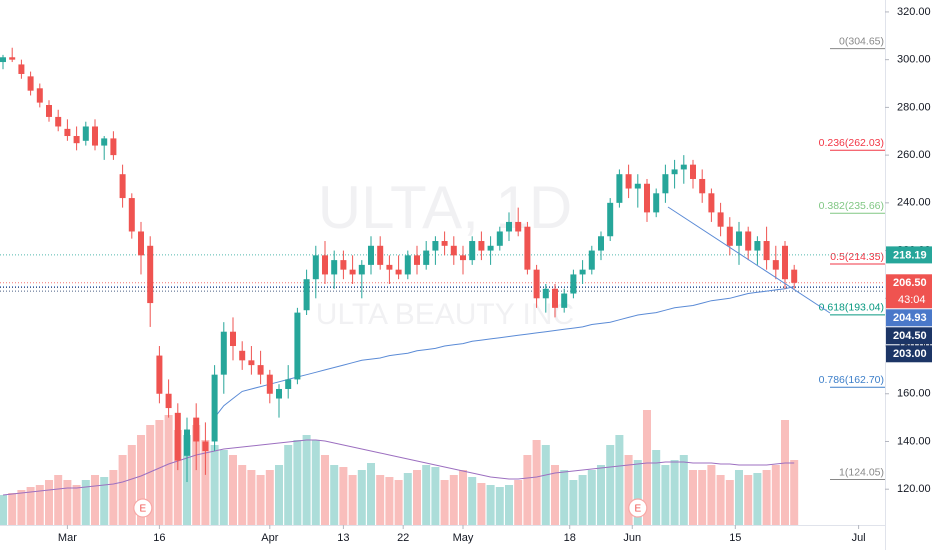 The width and height of the screenshot is (932, 555). What do you see at coordinates (67, 538) in the screenshot?
I see `x-tick-label: Mar` at bounding box center [67, 538].